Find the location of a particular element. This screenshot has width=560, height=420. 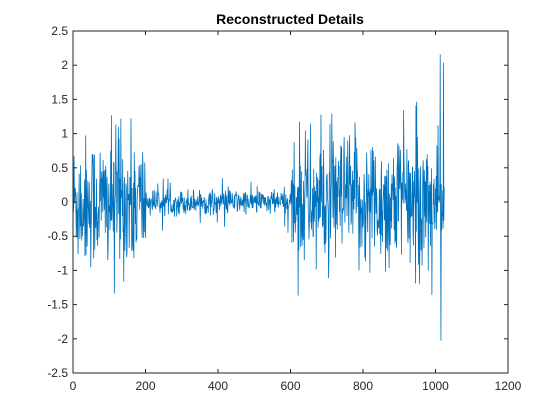

y-tick-label: 1 is located at coordinates (64, 134).